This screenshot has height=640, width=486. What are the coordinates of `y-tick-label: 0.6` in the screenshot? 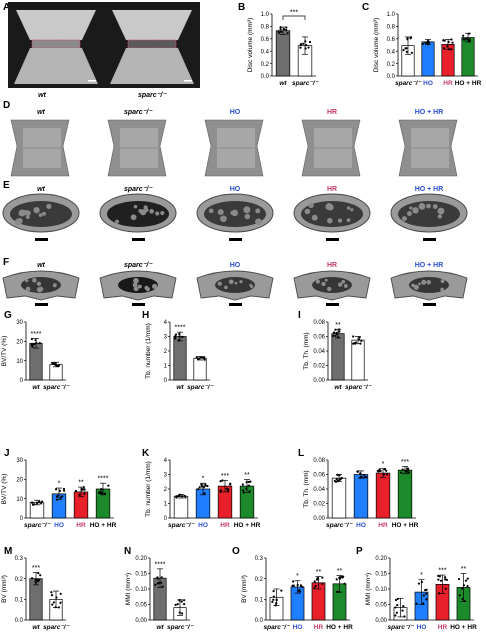 It's located at (265, 40).